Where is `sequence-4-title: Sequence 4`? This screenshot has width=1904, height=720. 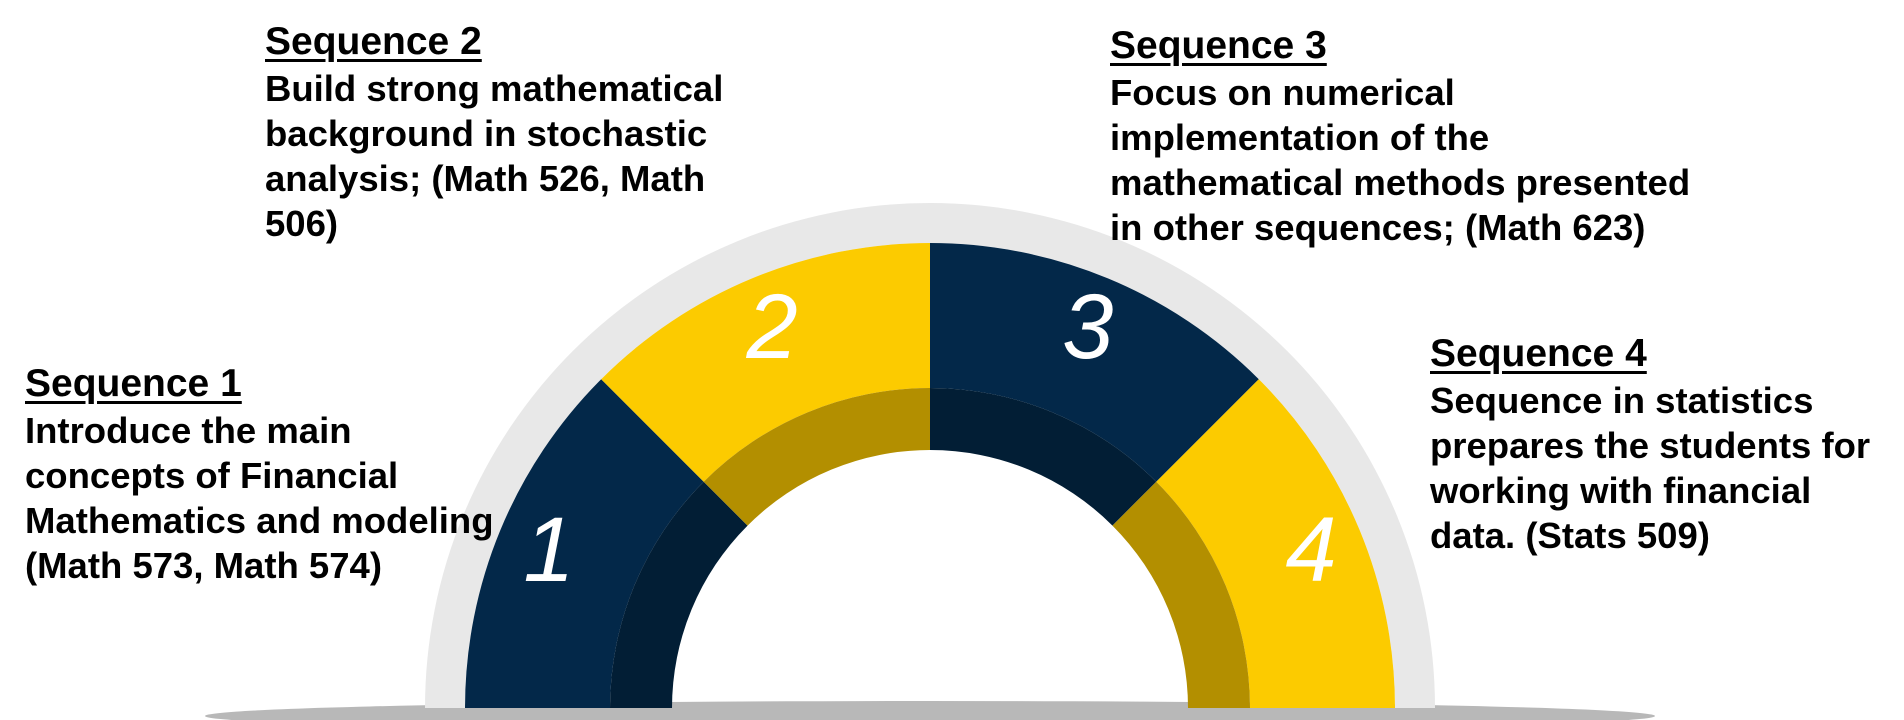
sequence-4-title: Sequence 4 is located at coordinates (1538, 353).